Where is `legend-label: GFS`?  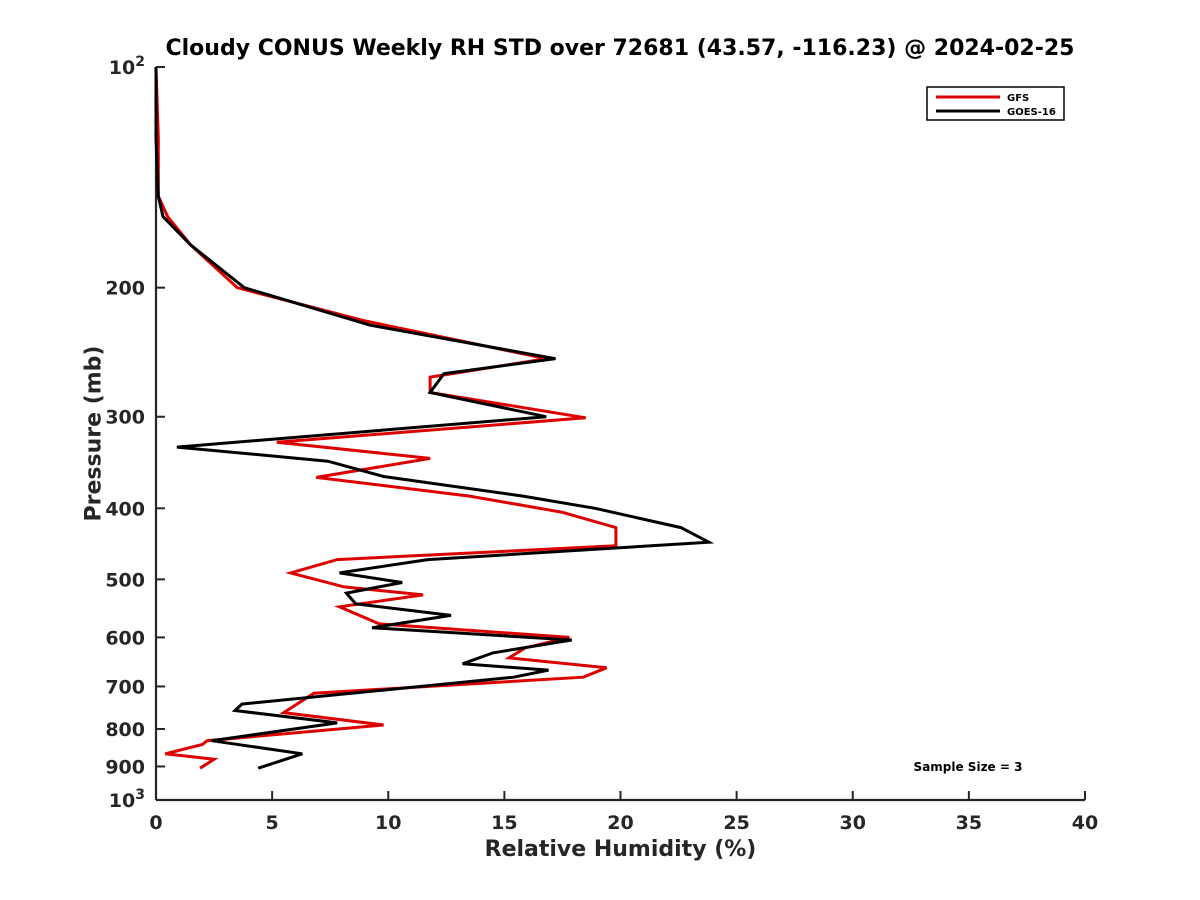
legend-label: GFS is located at coordinates (1018, 98).